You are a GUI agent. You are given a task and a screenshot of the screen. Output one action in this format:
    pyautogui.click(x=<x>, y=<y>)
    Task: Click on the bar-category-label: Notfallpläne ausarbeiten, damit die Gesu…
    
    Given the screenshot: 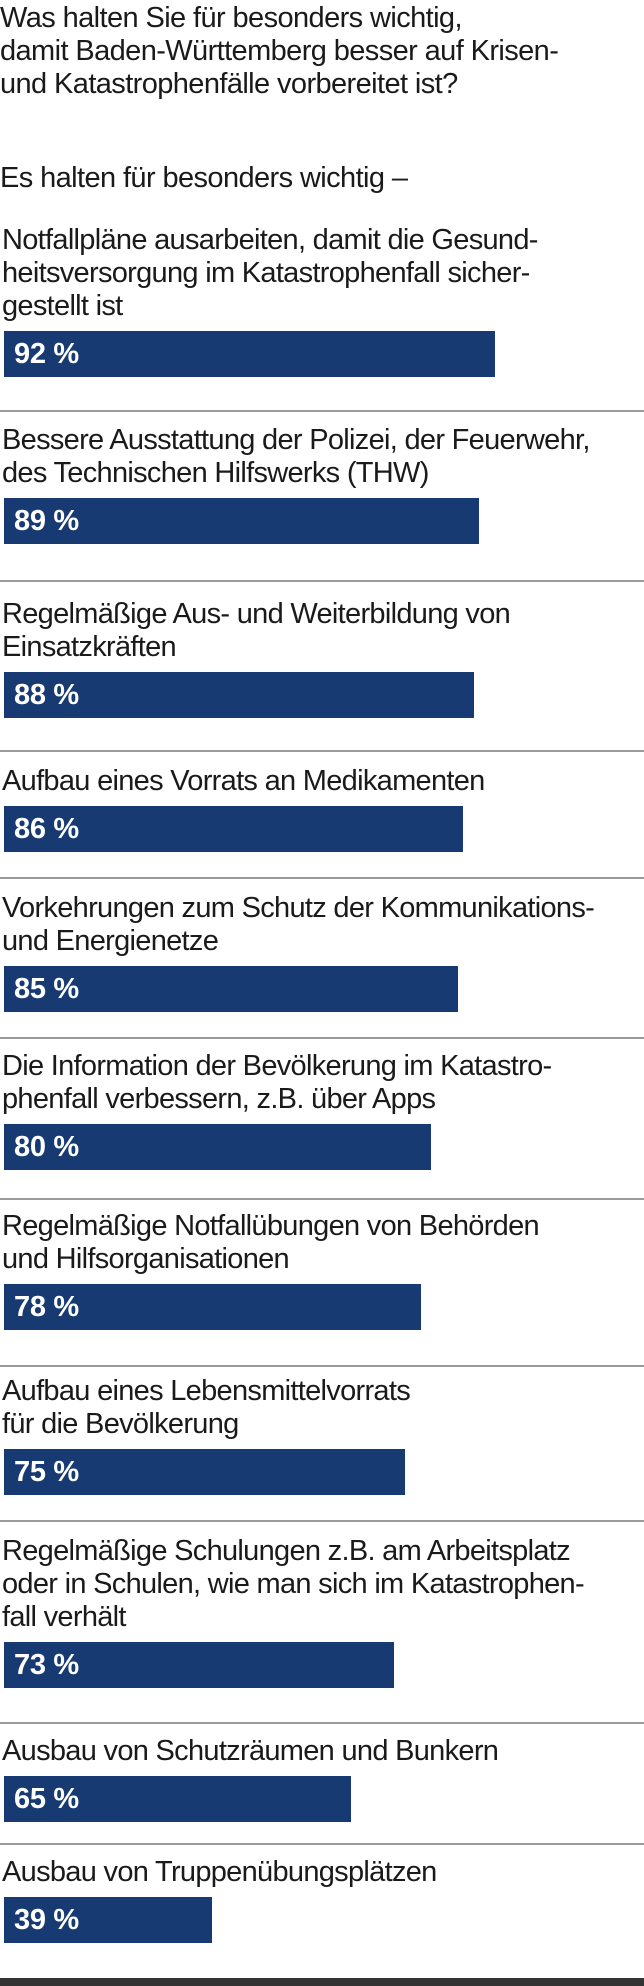 What is the action you would take?
    pyautogui.click(x=270, y=273)
    